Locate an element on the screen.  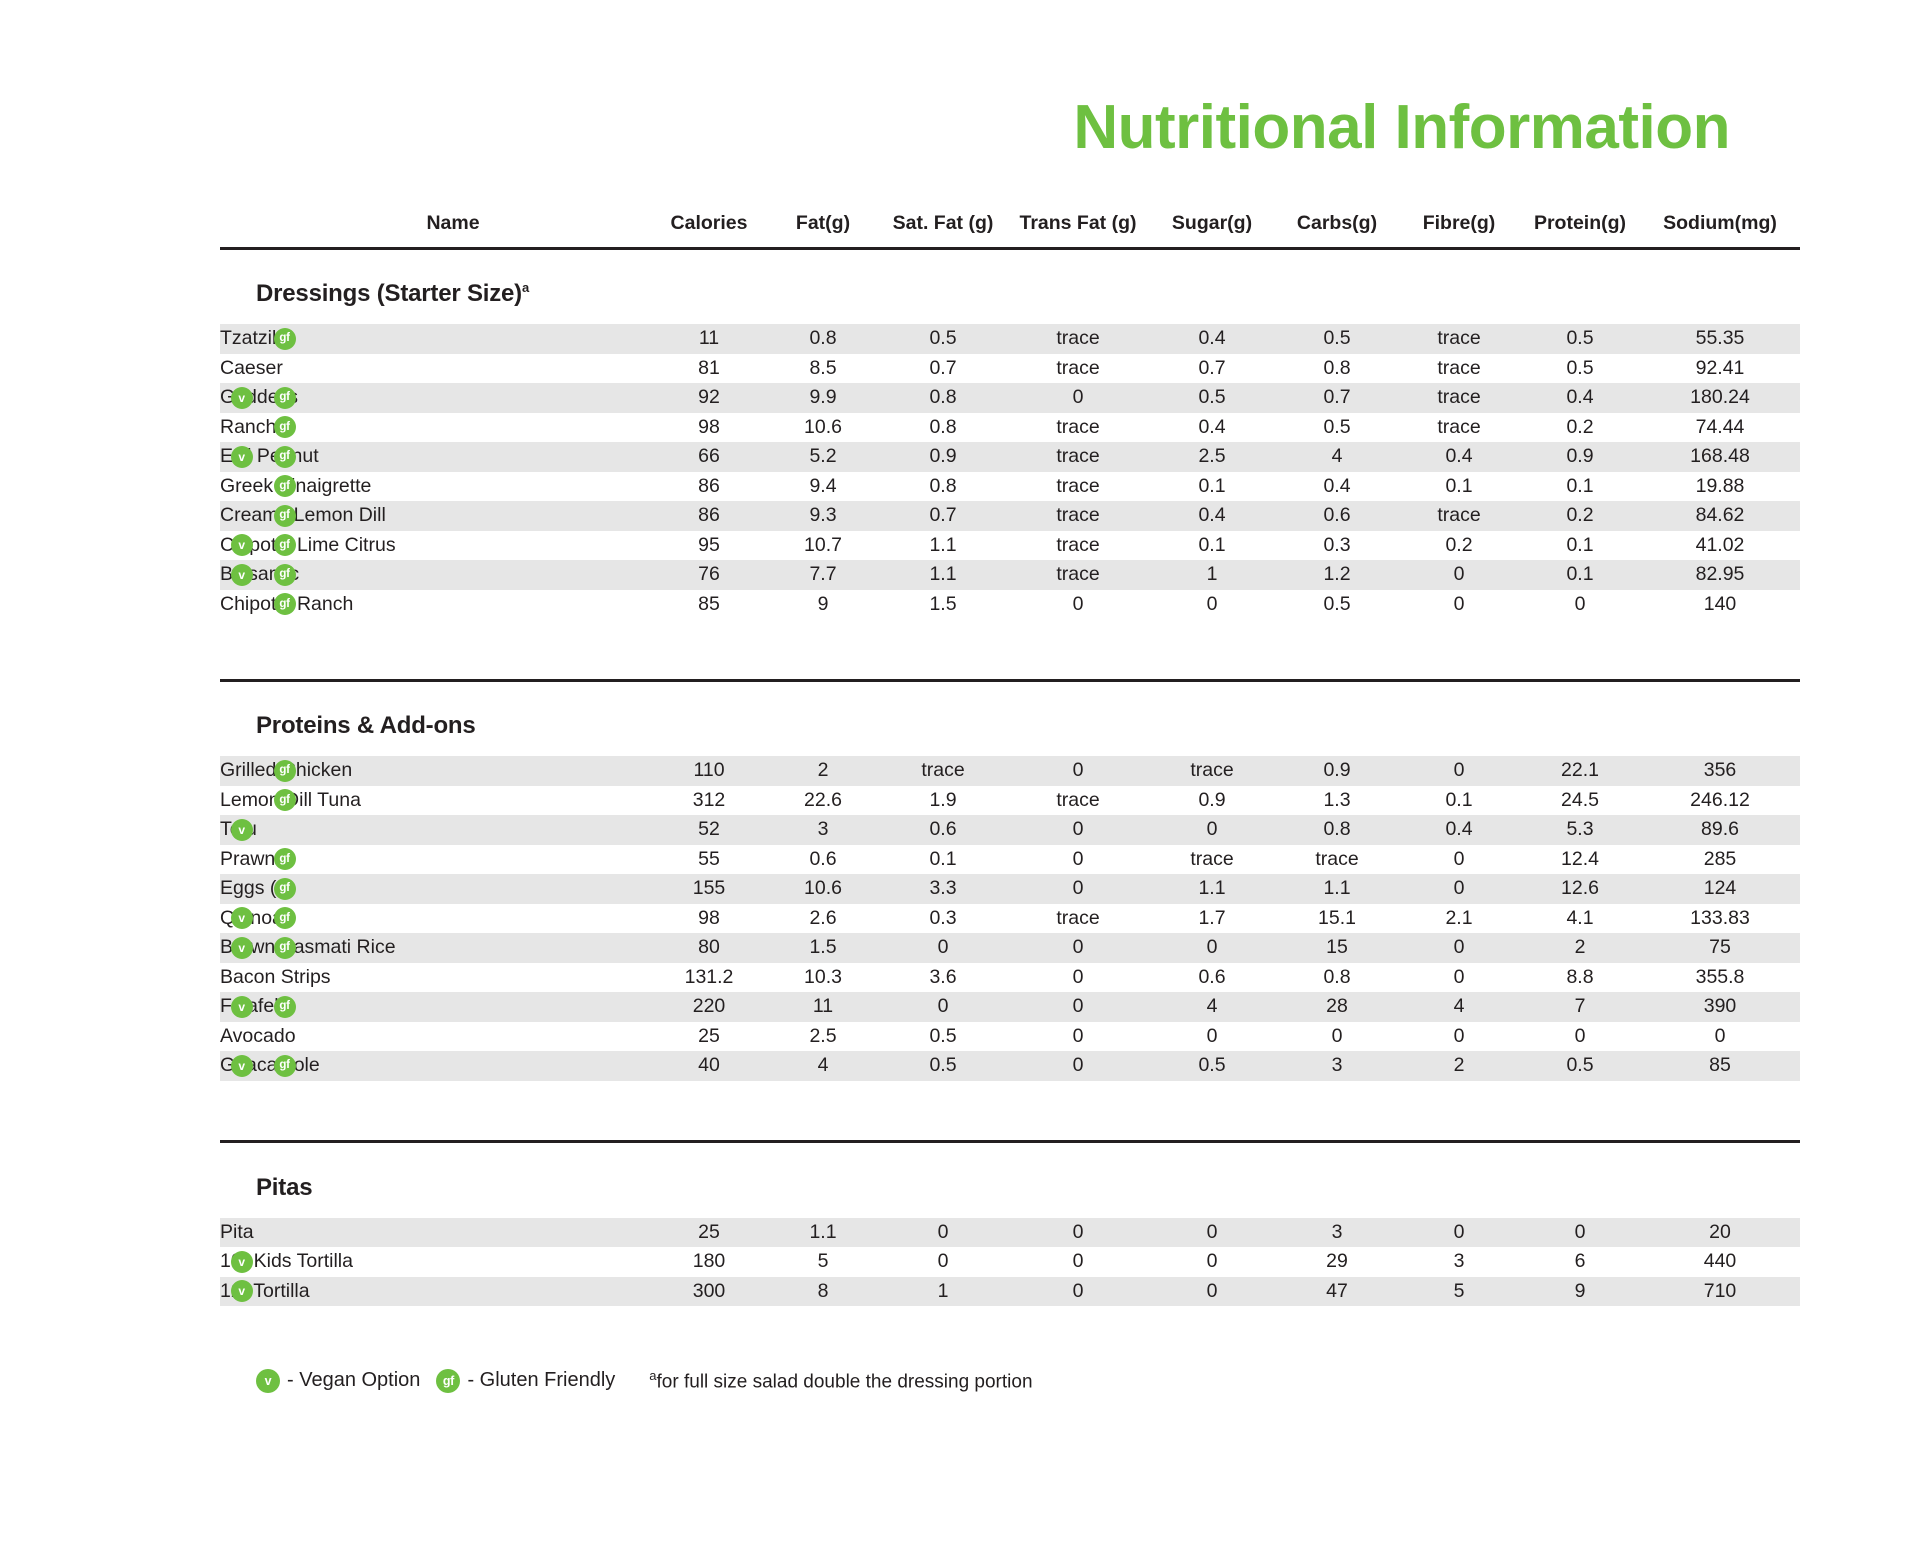
table-row: 12” Tortilla v 300 8 1 0 0 47 5 9 710 is located at coordinates (1010, 1291).